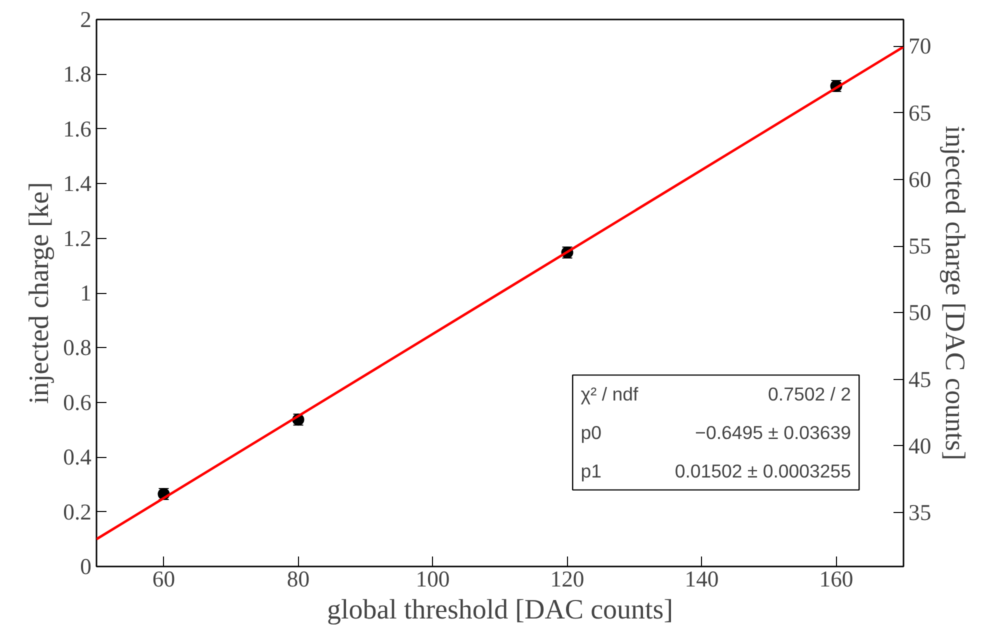 This screenshot has height=636, width=991. I want to click on x-axis-title: global threshold [DAC counts], so click(500, 610).